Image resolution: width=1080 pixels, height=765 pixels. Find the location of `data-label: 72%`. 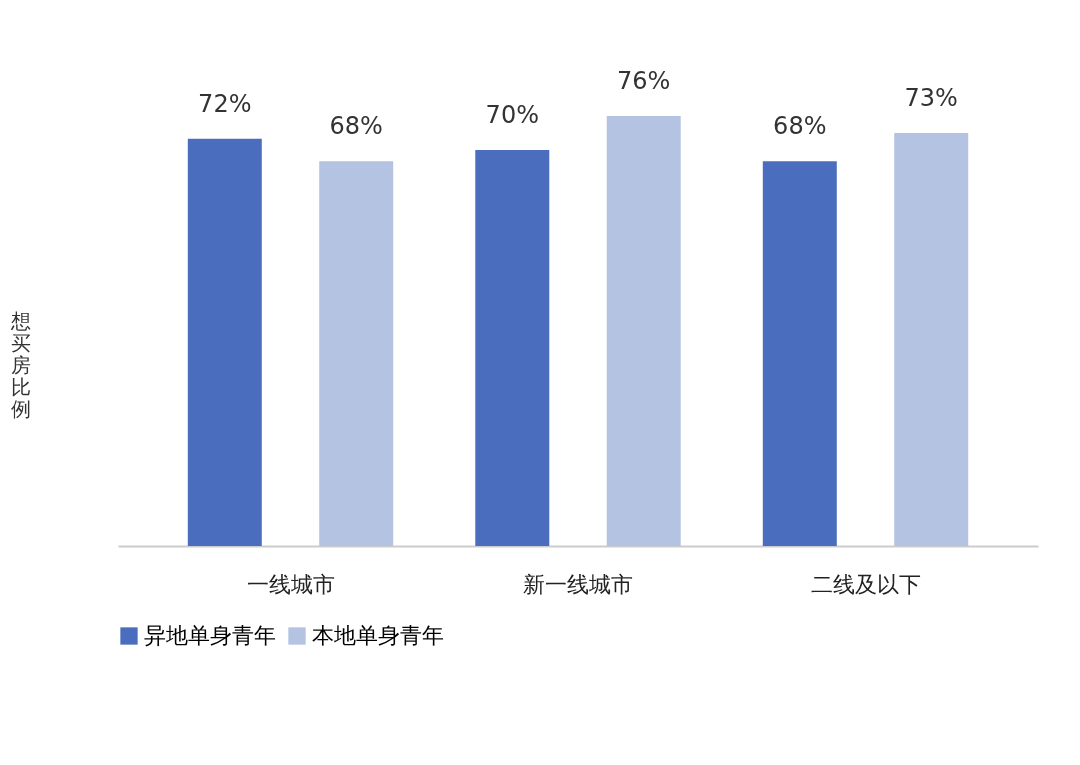

data-label: 72% is located at coordinates (225, 103).